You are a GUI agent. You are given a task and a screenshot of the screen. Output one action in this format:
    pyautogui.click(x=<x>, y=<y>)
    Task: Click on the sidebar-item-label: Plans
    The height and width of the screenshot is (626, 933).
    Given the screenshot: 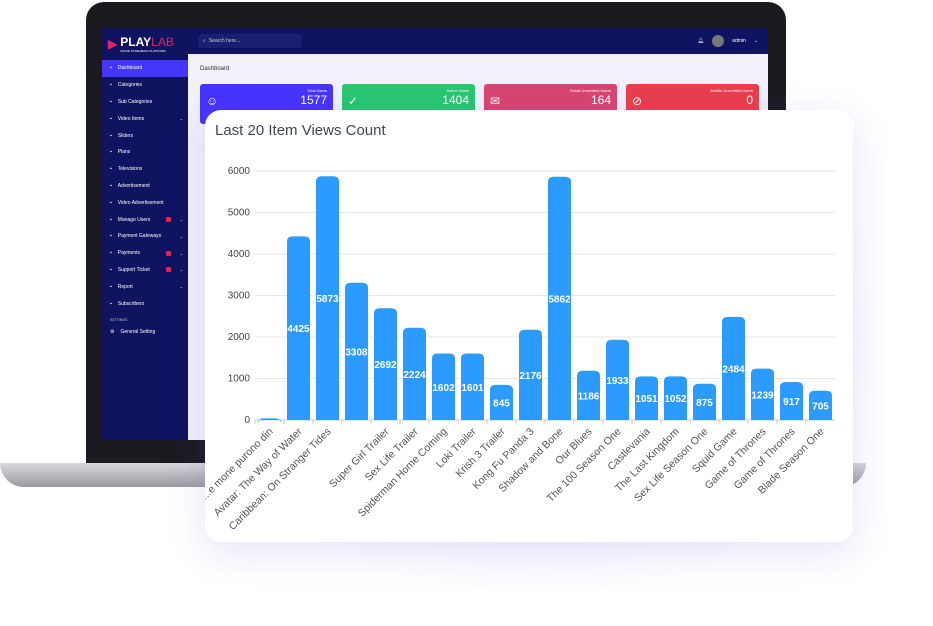 What is the action you would take?
    pyautogui.click(x=124, y=152)
    